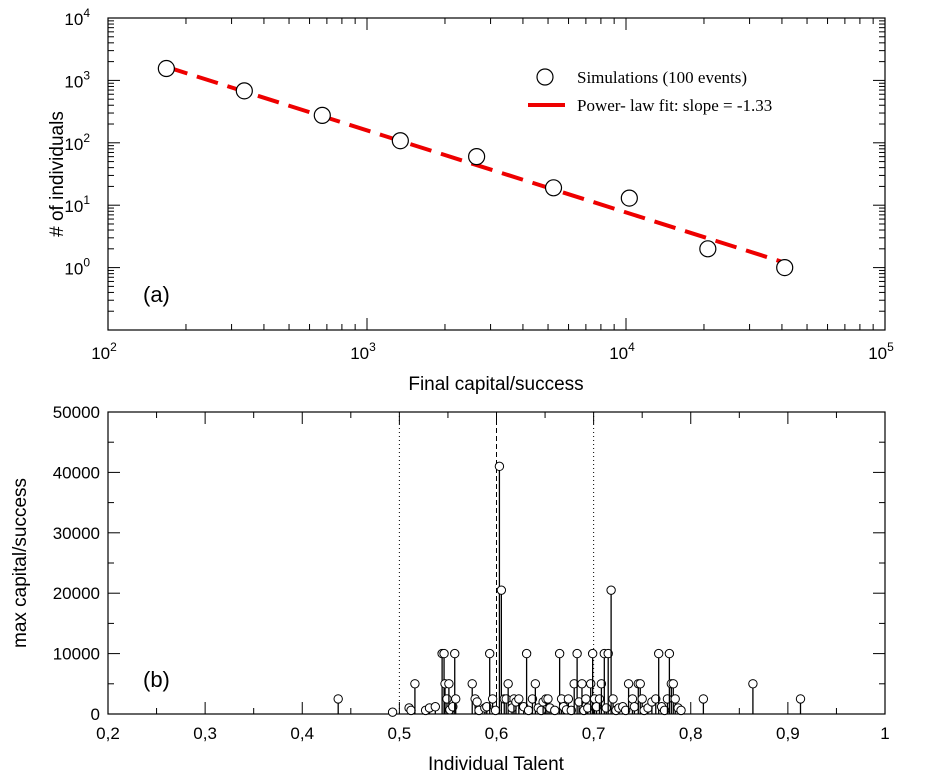  I want to click on y-tick-label: 10¹, so click(77, 204).